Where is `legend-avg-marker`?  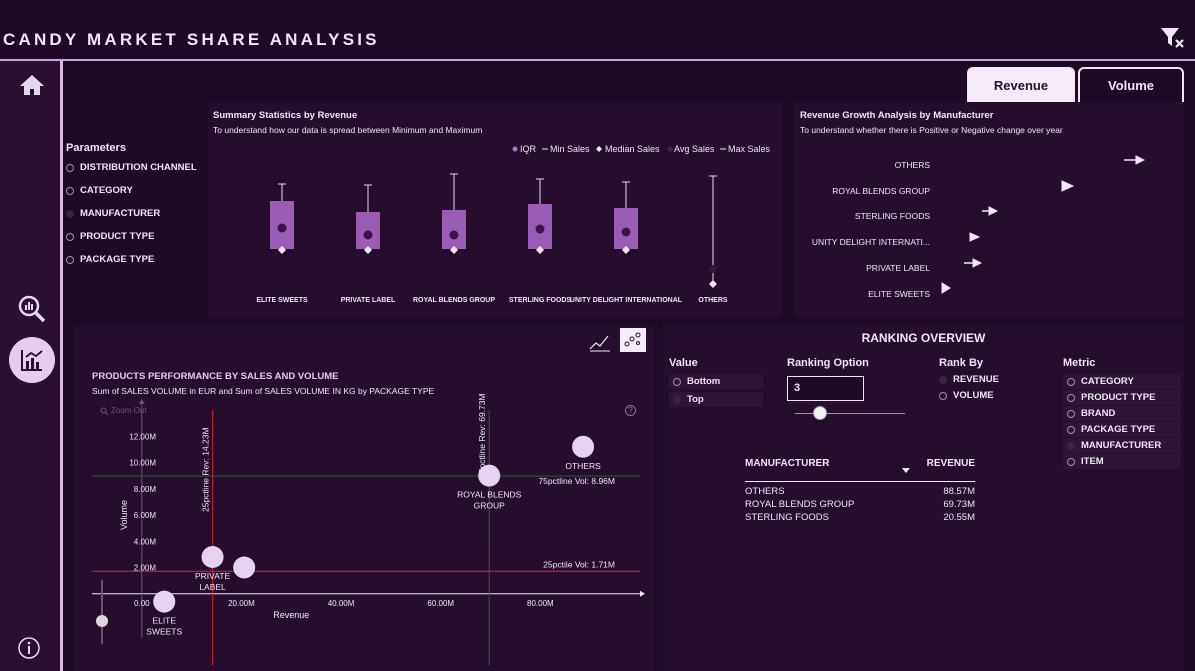
legend-avg-marker is located at coordinates (670, 149).